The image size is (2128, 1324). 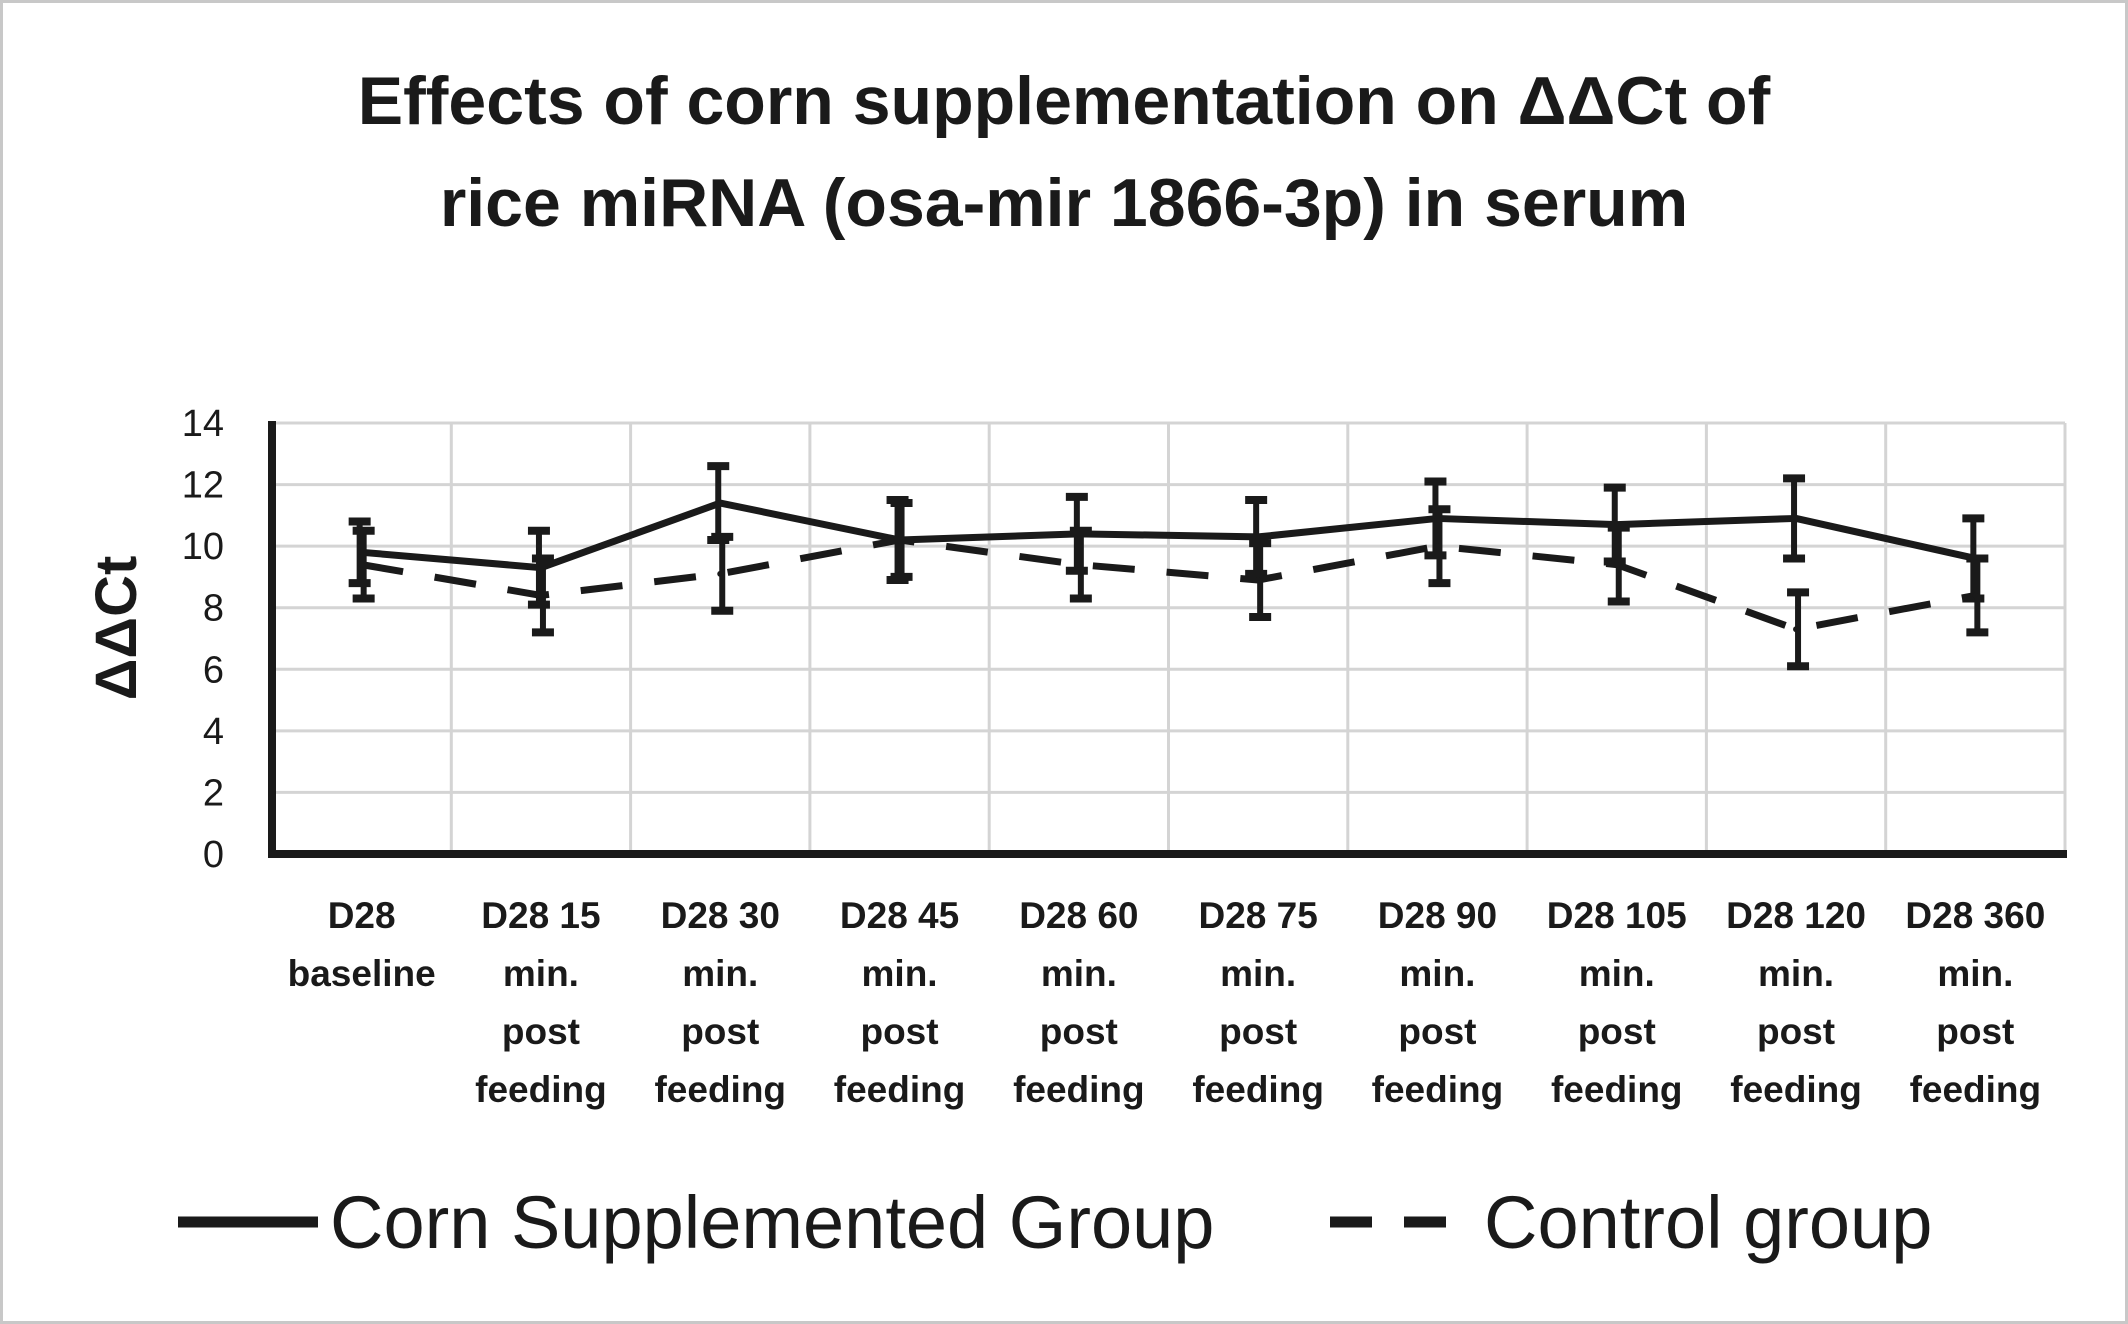 What do you see at coordinates (1437, 915) in the screenshot?
I see `x-tick-label: D28 90` at bounding box center [1437, 915].